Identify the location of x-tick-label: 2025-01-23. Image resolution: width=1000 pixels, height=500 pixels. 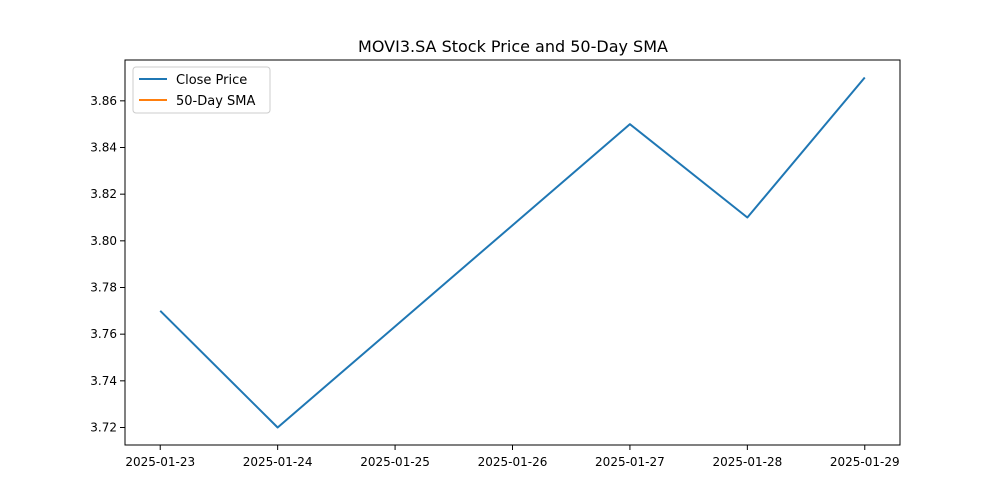
(160, 462).